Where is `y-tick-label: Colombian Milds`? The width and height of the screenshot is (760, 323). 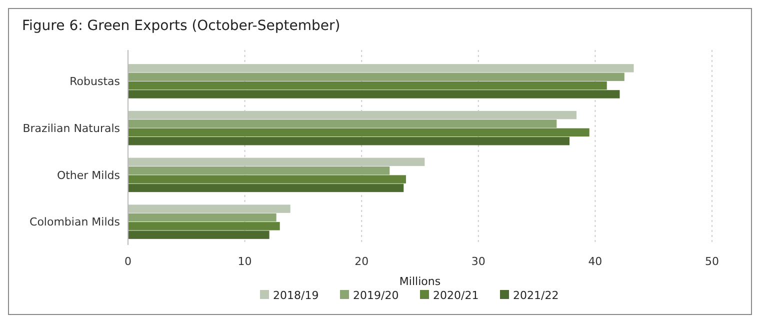 y-tick-label: Colombian Milds is located at coordinates (75, 222).